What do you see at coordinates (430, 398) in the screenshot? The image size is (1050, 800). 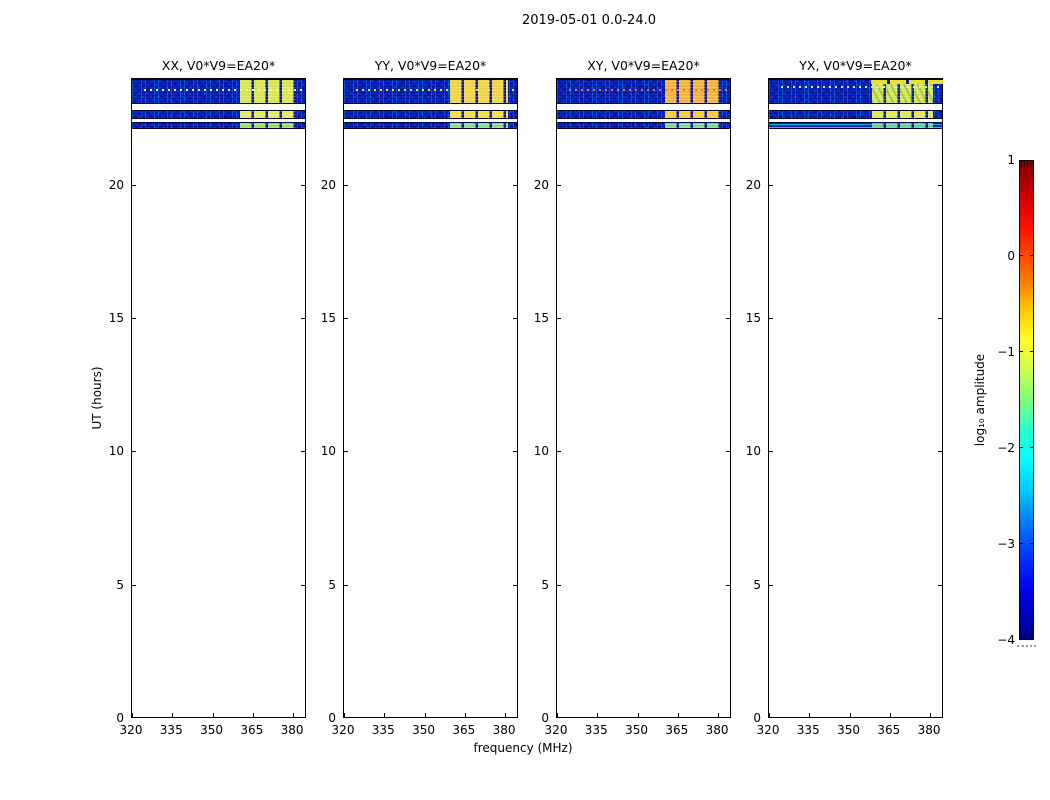 I see `spectrogram-panel-yy` at bounding box center [430, 398].